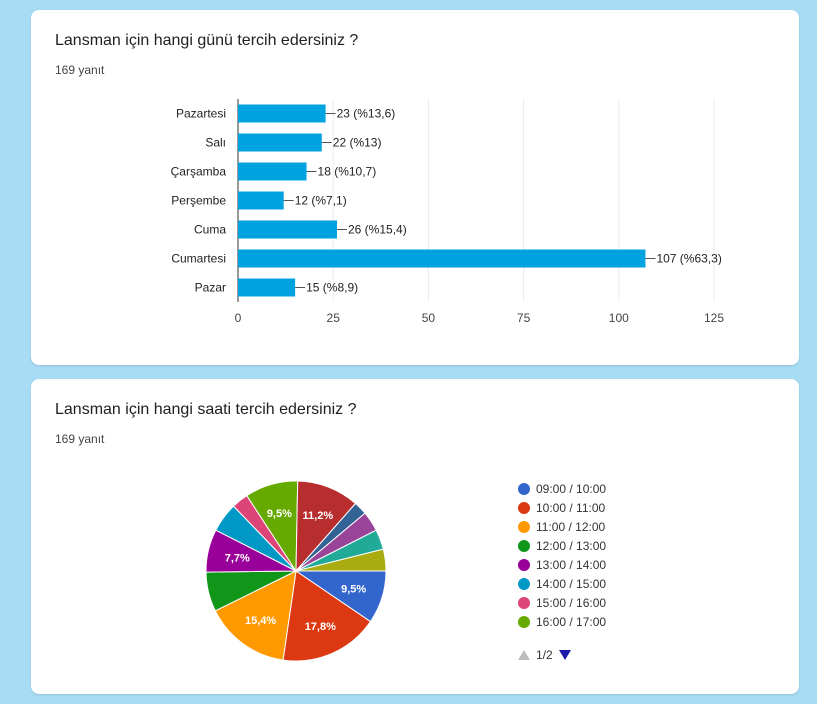  Describe the element at coordinates (198, 201) in the screenshot. I see `category-label: Perşembe` at that location.